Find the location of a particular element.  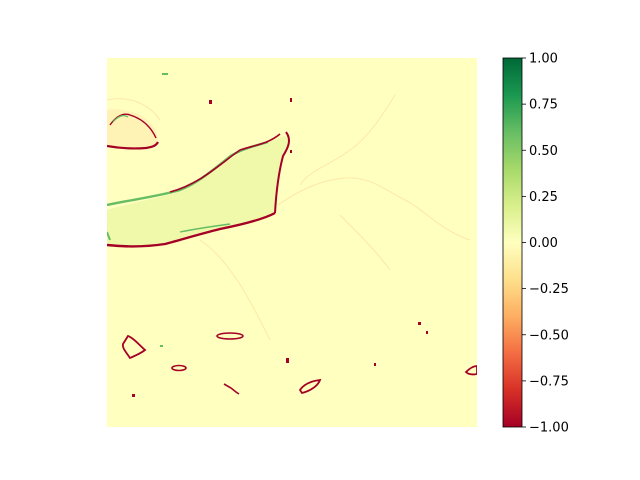

upper-left-lake-green-edge is located at coordinates (120, 119).